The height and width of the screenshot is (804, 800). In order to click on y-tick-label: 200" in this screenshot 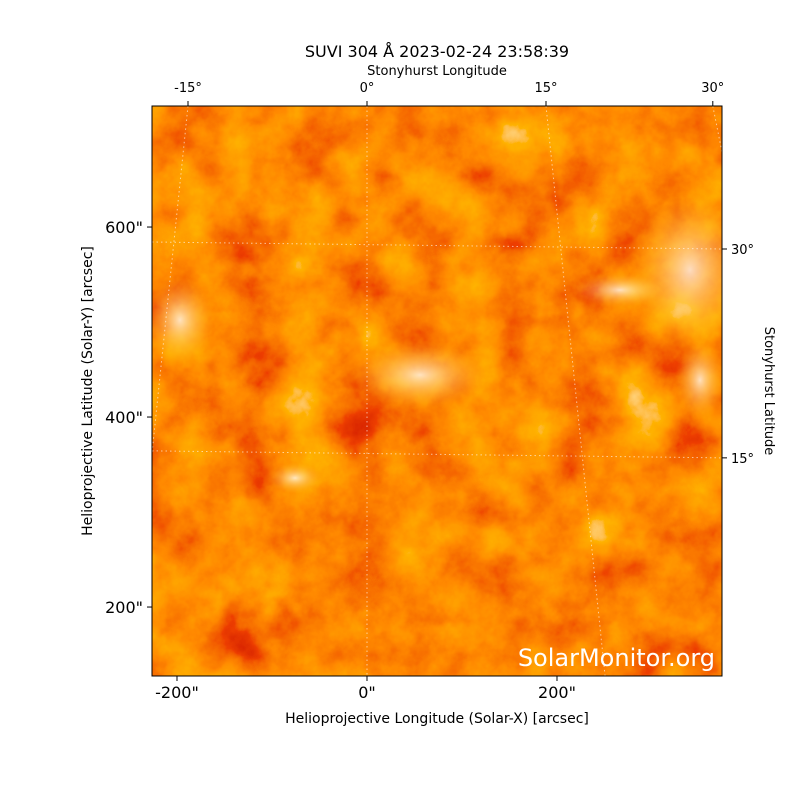, I will do `click(124, 607)`.